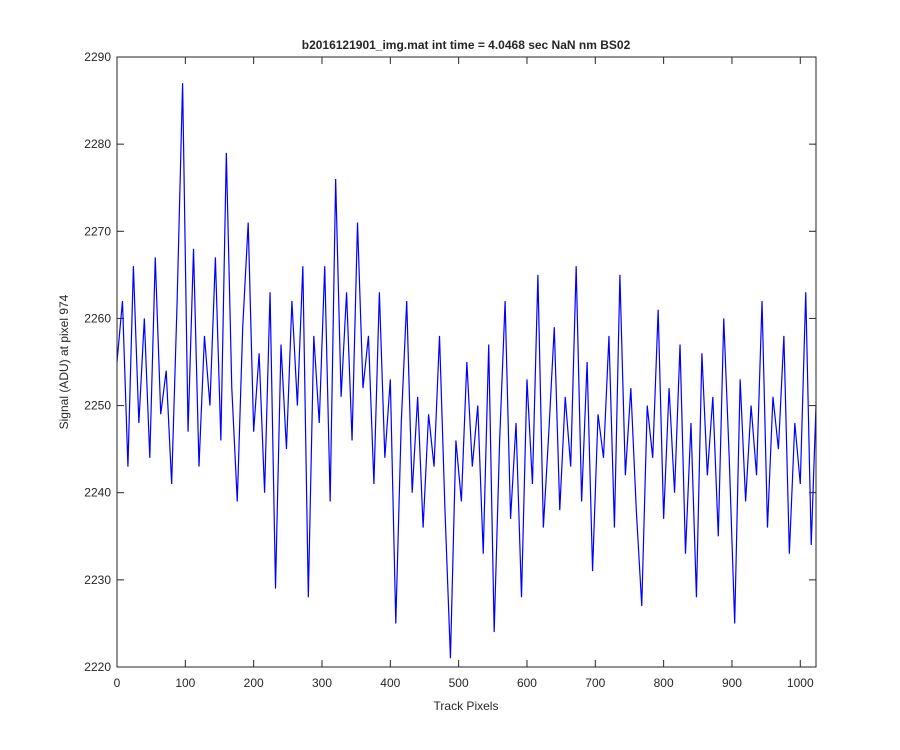  I want to click on x-tick-label: 900, so click(732, 683).